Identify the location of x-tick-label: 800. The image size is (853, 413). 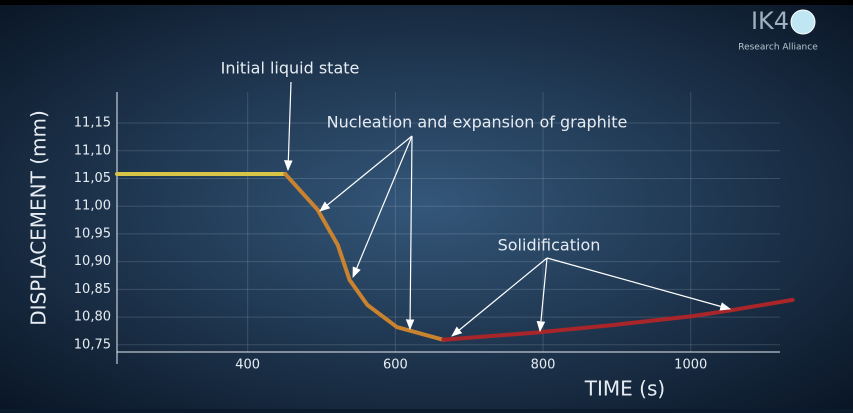
(543, 365).